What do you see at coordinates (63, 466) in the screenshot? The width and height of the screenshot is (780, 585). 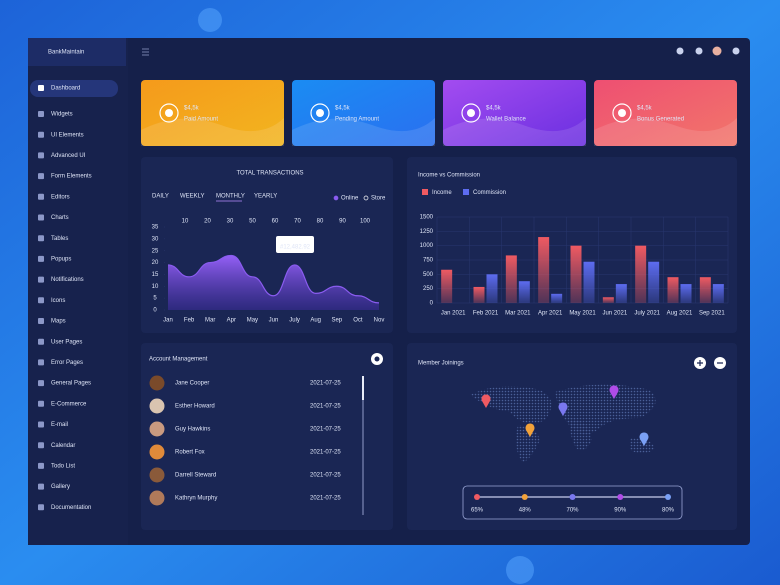 I see `menu-item: Todo List` at bounding box center [63, 466].